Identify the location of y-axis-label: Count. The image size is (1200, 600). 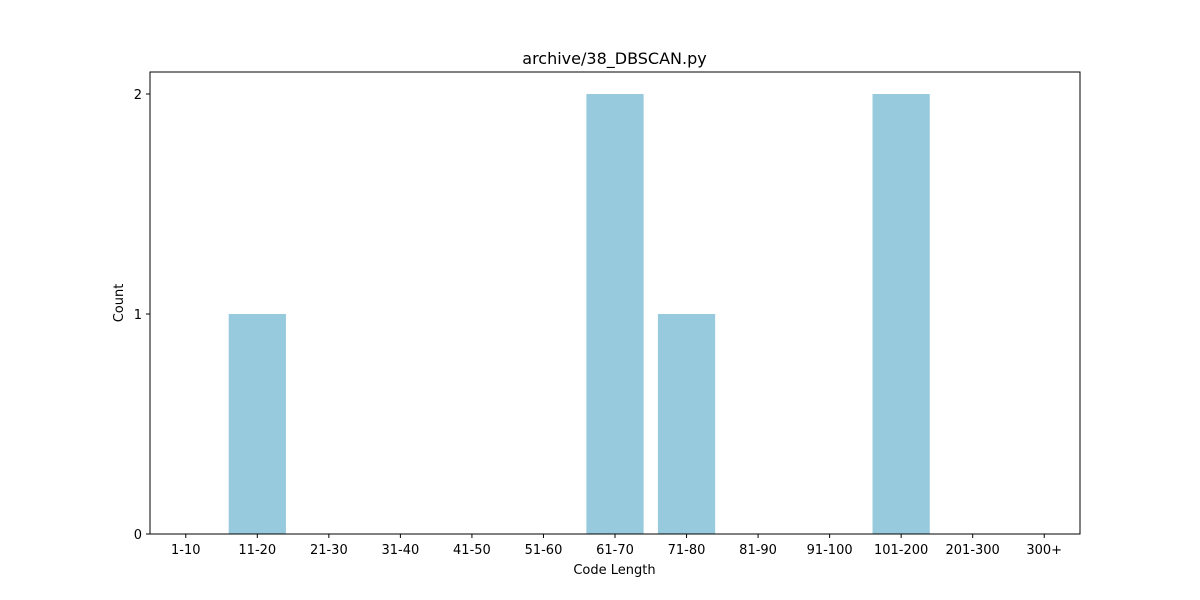
(119, 303).